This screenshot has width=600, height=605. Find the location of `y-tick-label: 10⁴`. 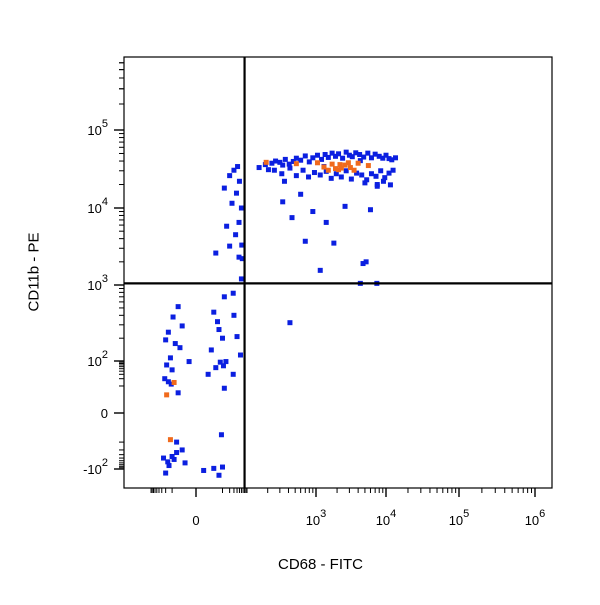

y-tick-label: 10⁴ is located at coordinates (97, 206).